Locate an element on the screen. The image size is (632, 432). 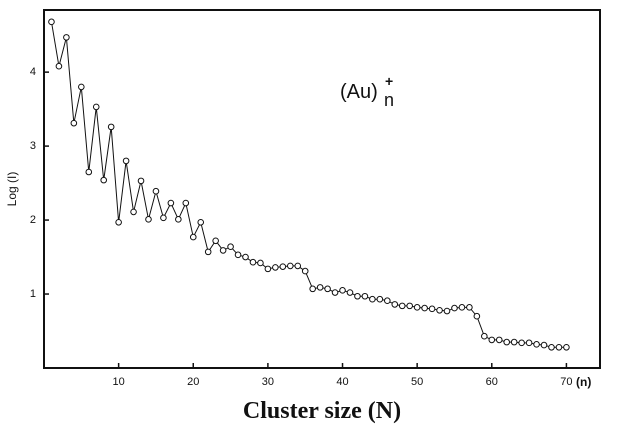
y-tick-label: 1 is located at coordinates (33, 294).